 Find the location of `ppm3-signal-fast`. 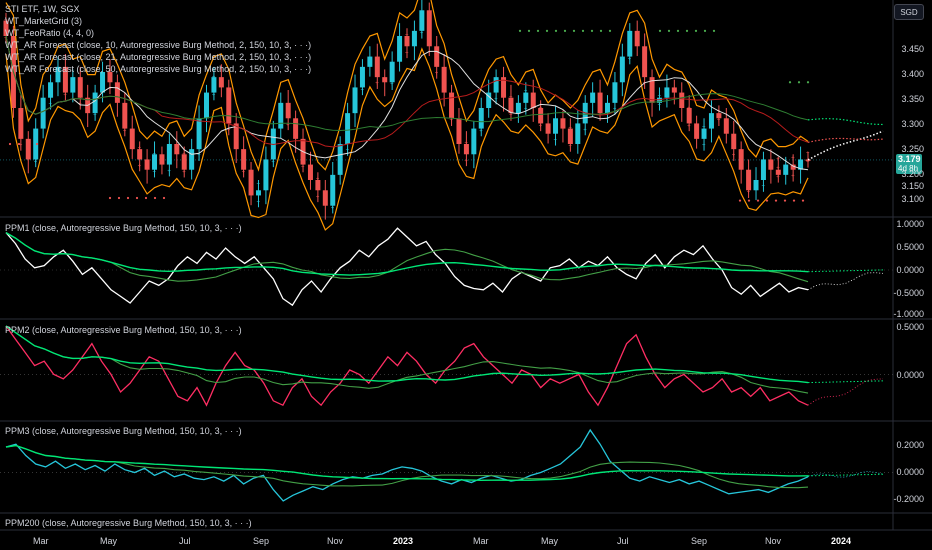

ppm3-signal-fast is located at coordinates (407, 467).